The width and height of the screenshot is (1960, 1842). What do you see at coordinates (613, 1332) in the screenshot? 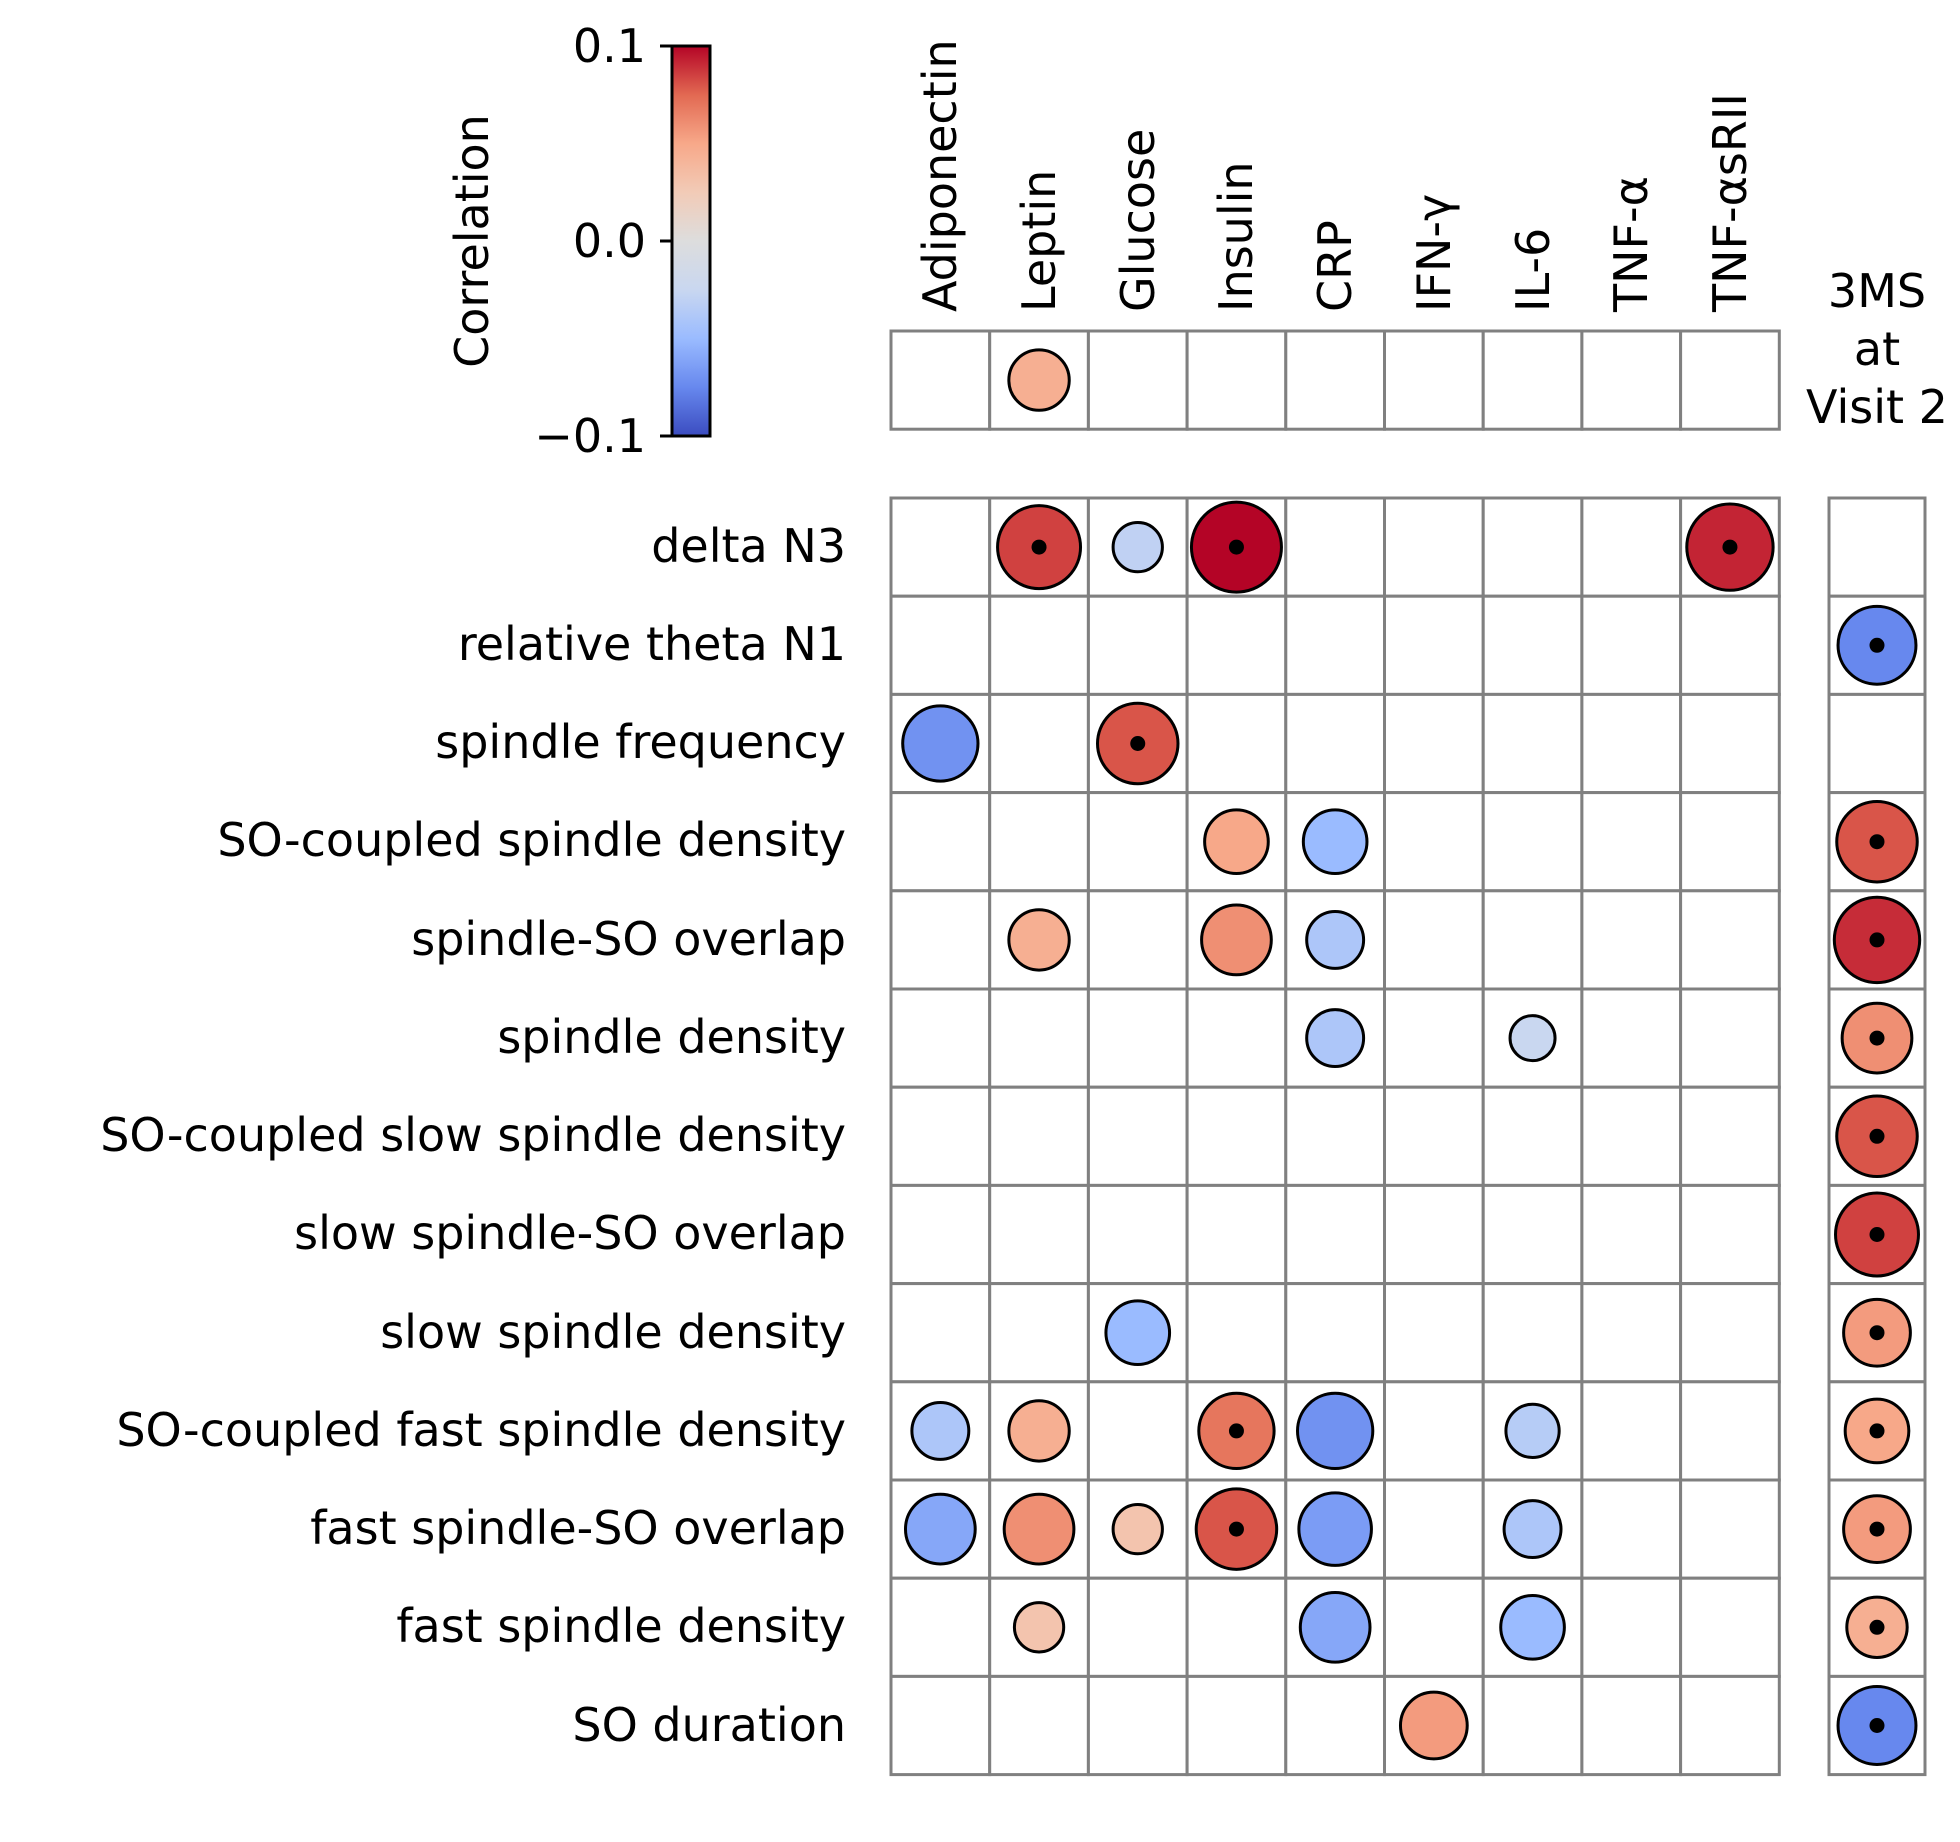
I see `row-label: slow spindle density` at bounding box center [613, 1332].